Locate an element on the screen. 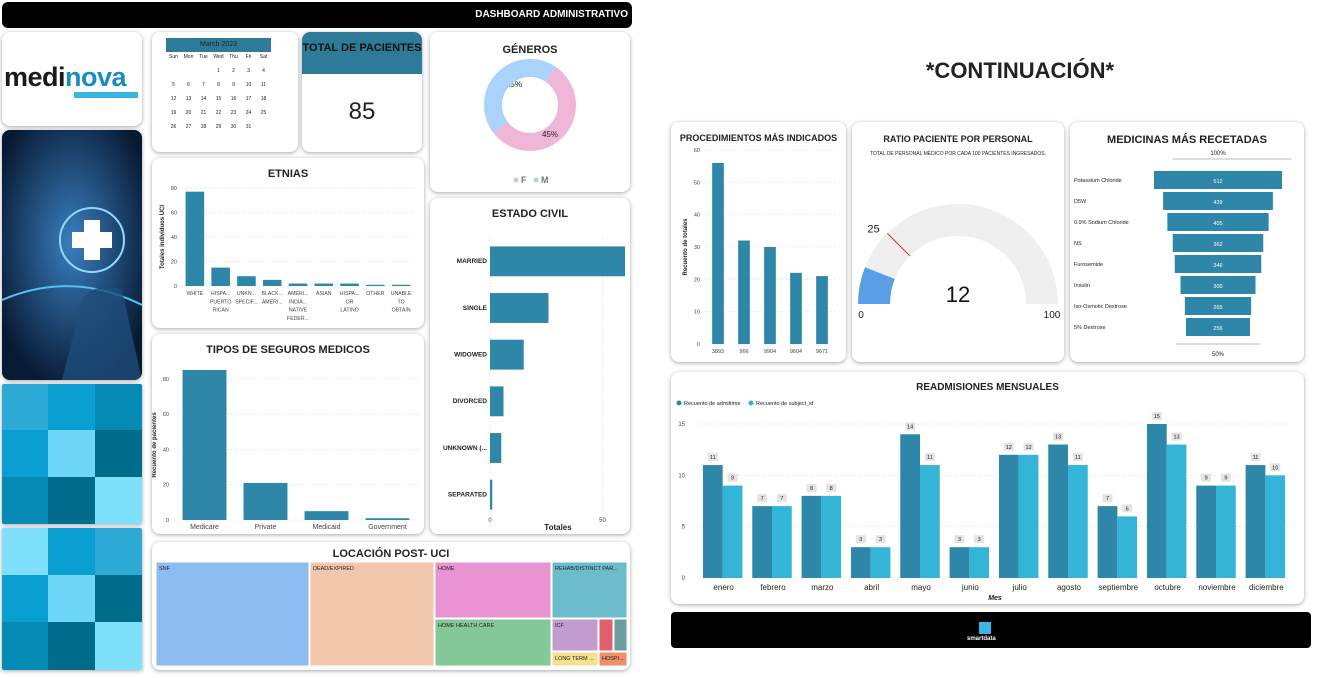  calendar-weekday: Thu is located at coordinates (233, 57).